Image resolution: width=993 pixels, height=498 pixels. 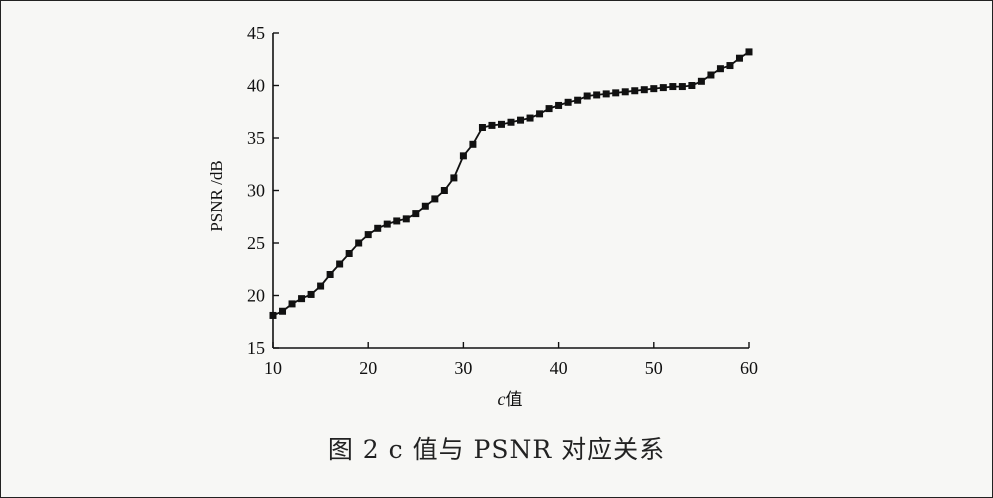 What do you see at coordinates (256, 86) in the screenshot?
I see `y-tick-label: 40` at bounding box center [256, 86].